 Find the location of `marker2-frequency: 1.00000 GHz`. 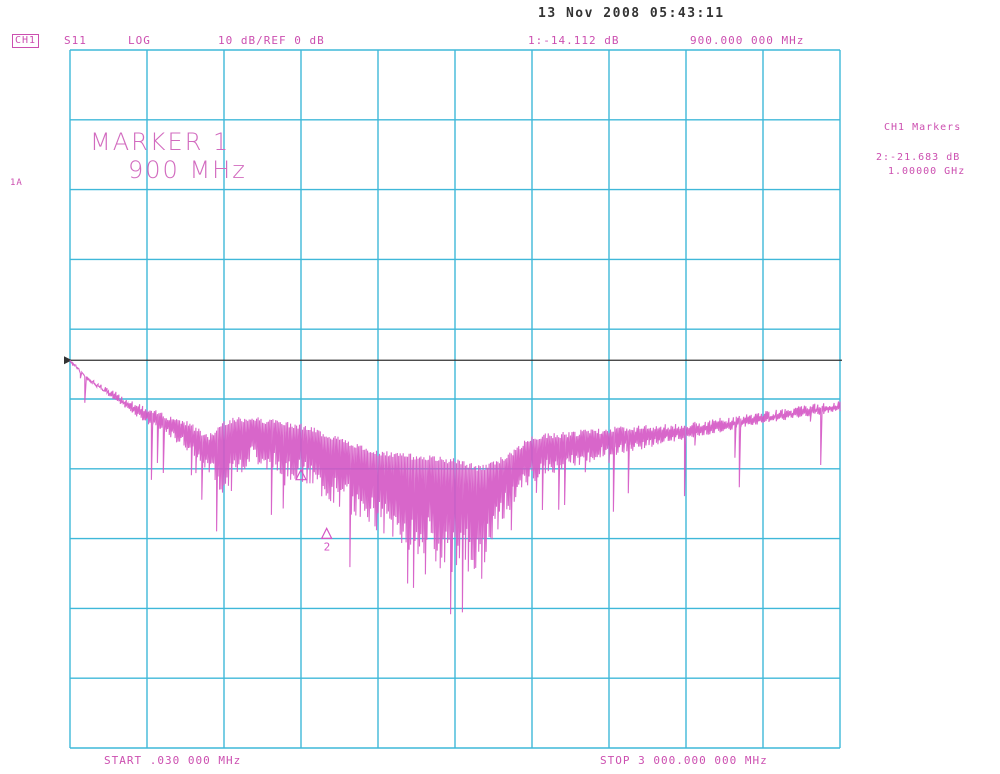

marker2-frequency: 1.00000 GHz is located at coordinates (927, 171).